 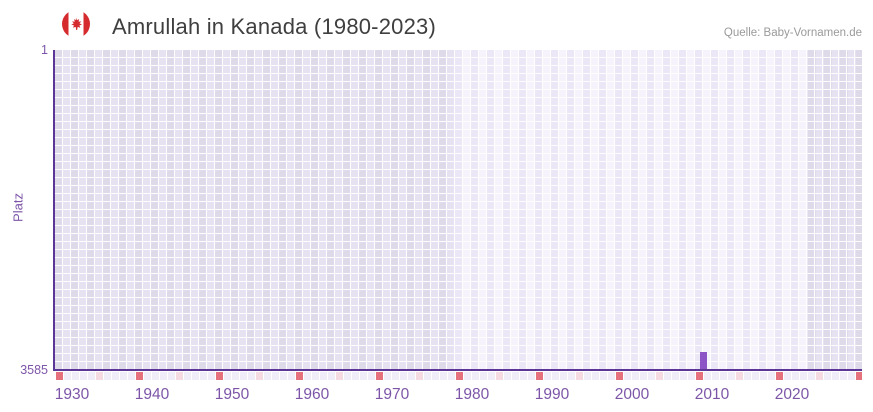 What do you see at coordinates (703, 360) in the screenshot?
I see `rank-bar-2009` at bounding box center [703, 360].